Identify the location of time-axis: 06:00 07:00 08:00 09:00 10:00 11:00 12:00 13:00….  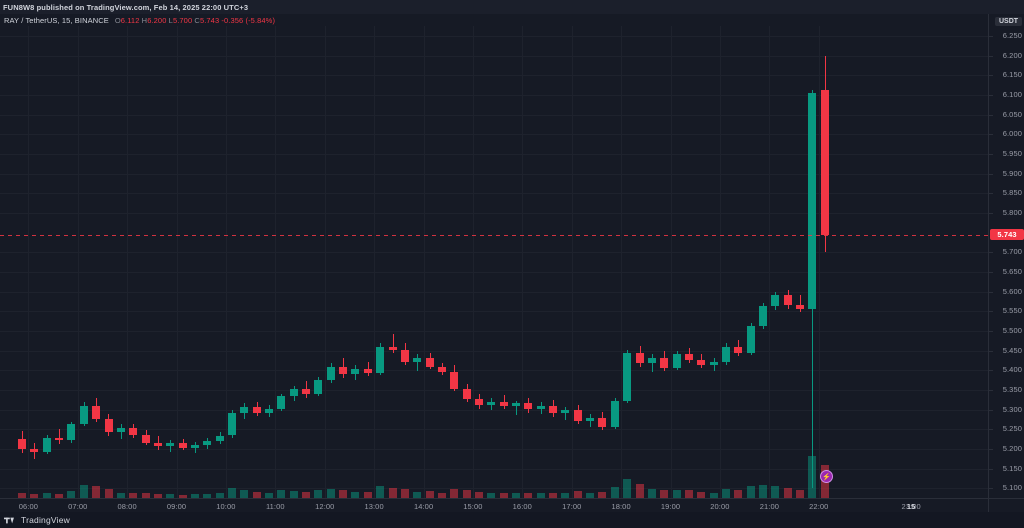
(494, 505).